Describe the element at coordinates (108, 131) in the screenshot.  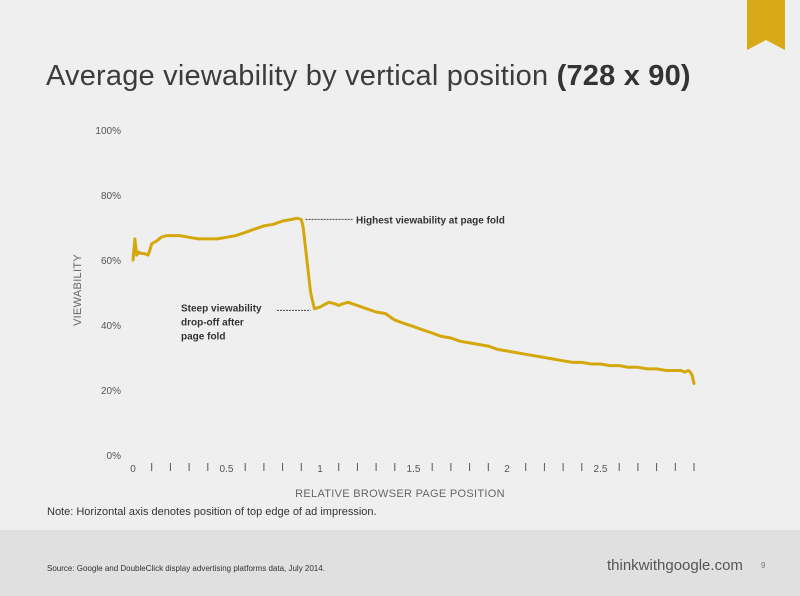
I see `y-tick-label: 100%` at that location.